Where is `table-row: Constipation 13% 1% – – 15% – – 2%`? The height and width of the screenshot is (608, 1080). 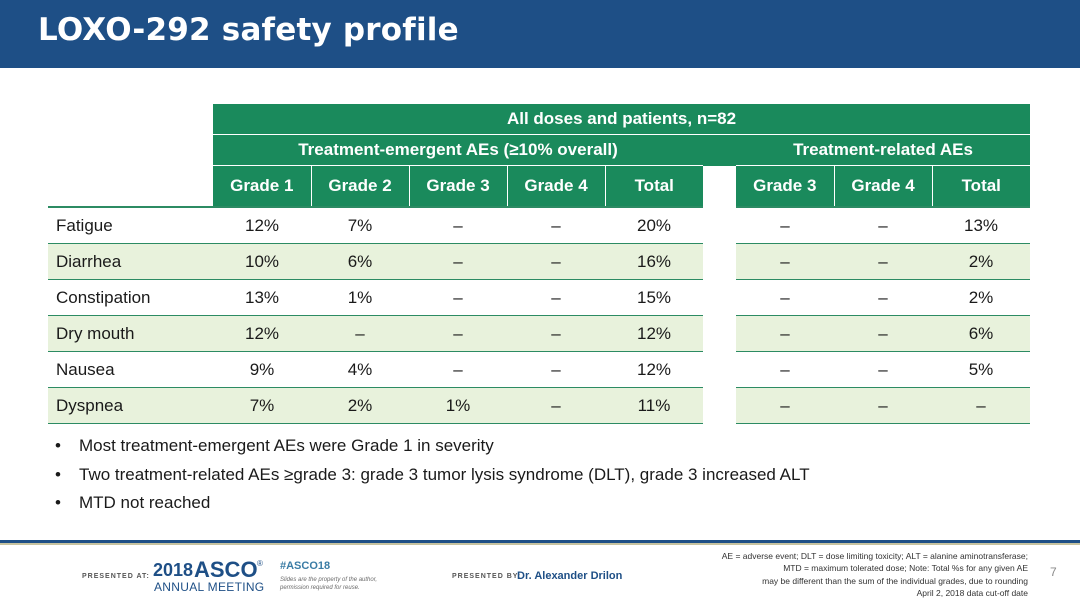 table-row: Constipation 13% 1% – – 15% – – 2% is located at coordinates (539, 297).